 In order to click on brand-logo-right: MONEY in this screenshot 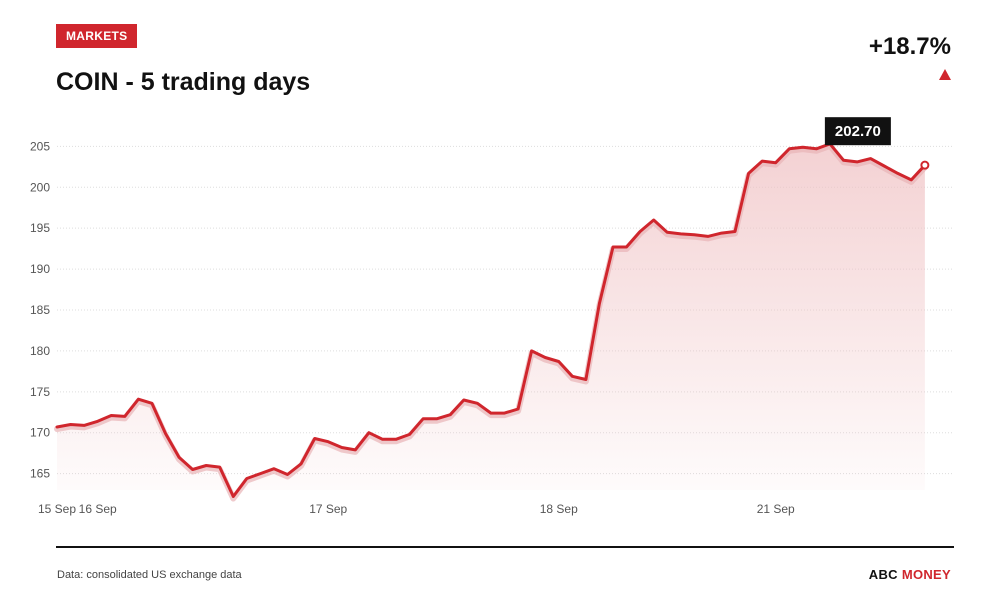, I will do `click(926, 574)`.